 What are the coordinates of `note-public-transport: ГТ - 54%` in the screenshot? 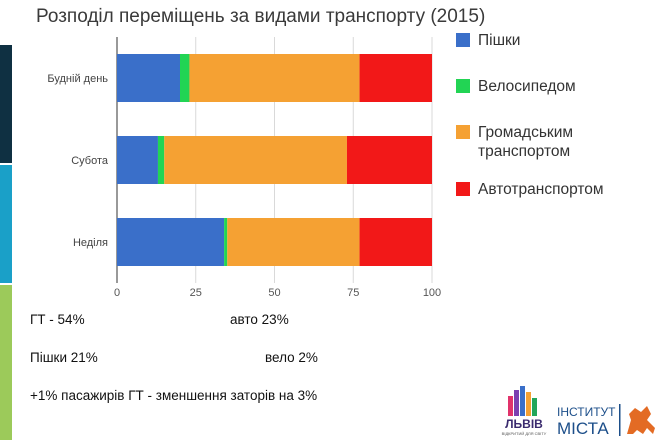 It's located at (57, 319).